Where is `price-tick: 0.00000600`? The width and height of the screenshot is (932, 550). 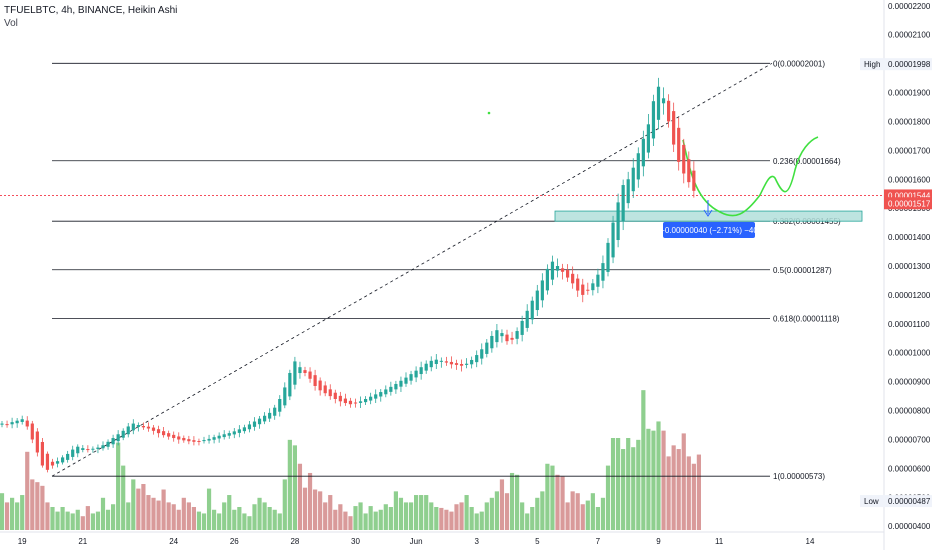
price-tick: 0.00000600 is located at coordinates (909, 468).